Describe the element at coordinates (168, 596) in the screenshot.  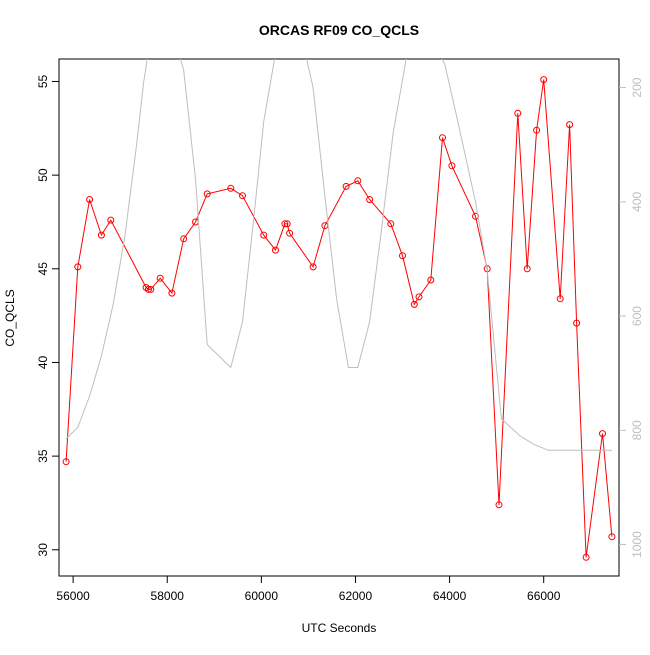
I see `x-tick-label: 58000` at that location.